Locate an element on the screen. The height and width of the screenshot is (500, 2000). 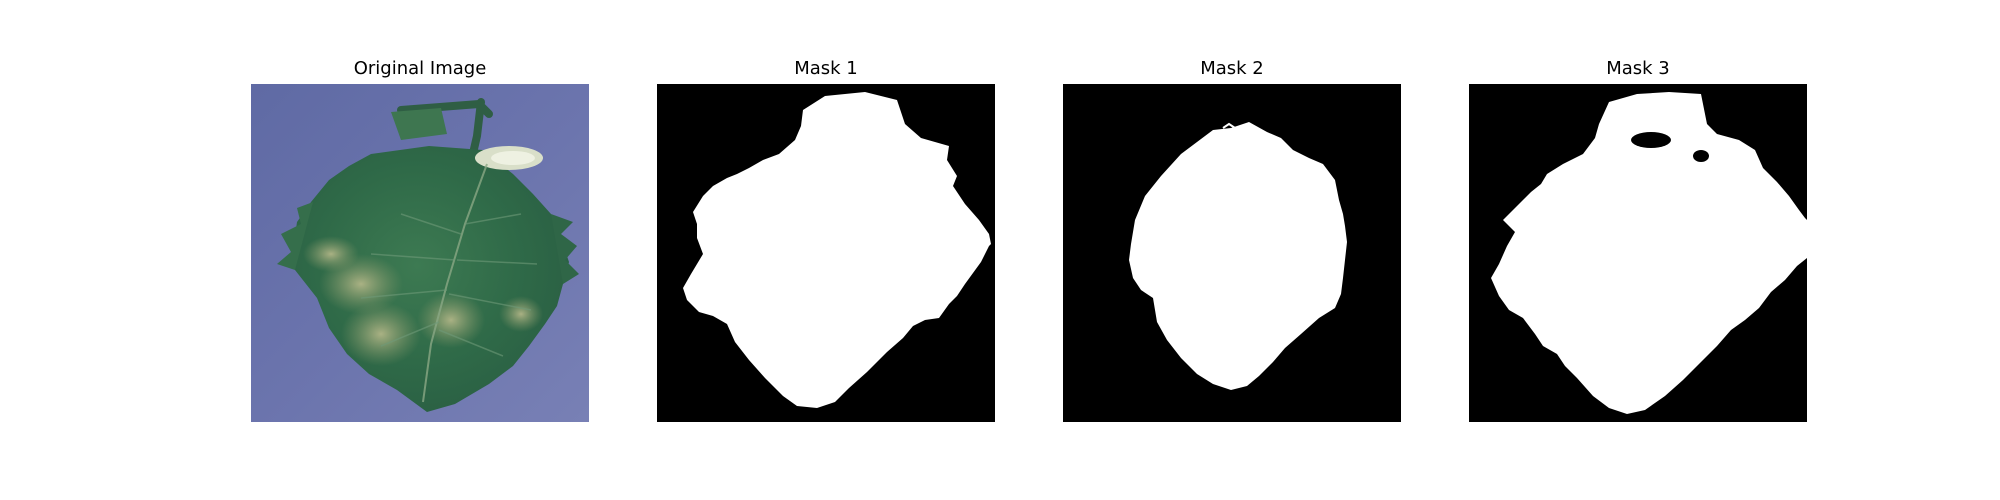
panel-title: Mask 1 is located at coordinates (826, 68).